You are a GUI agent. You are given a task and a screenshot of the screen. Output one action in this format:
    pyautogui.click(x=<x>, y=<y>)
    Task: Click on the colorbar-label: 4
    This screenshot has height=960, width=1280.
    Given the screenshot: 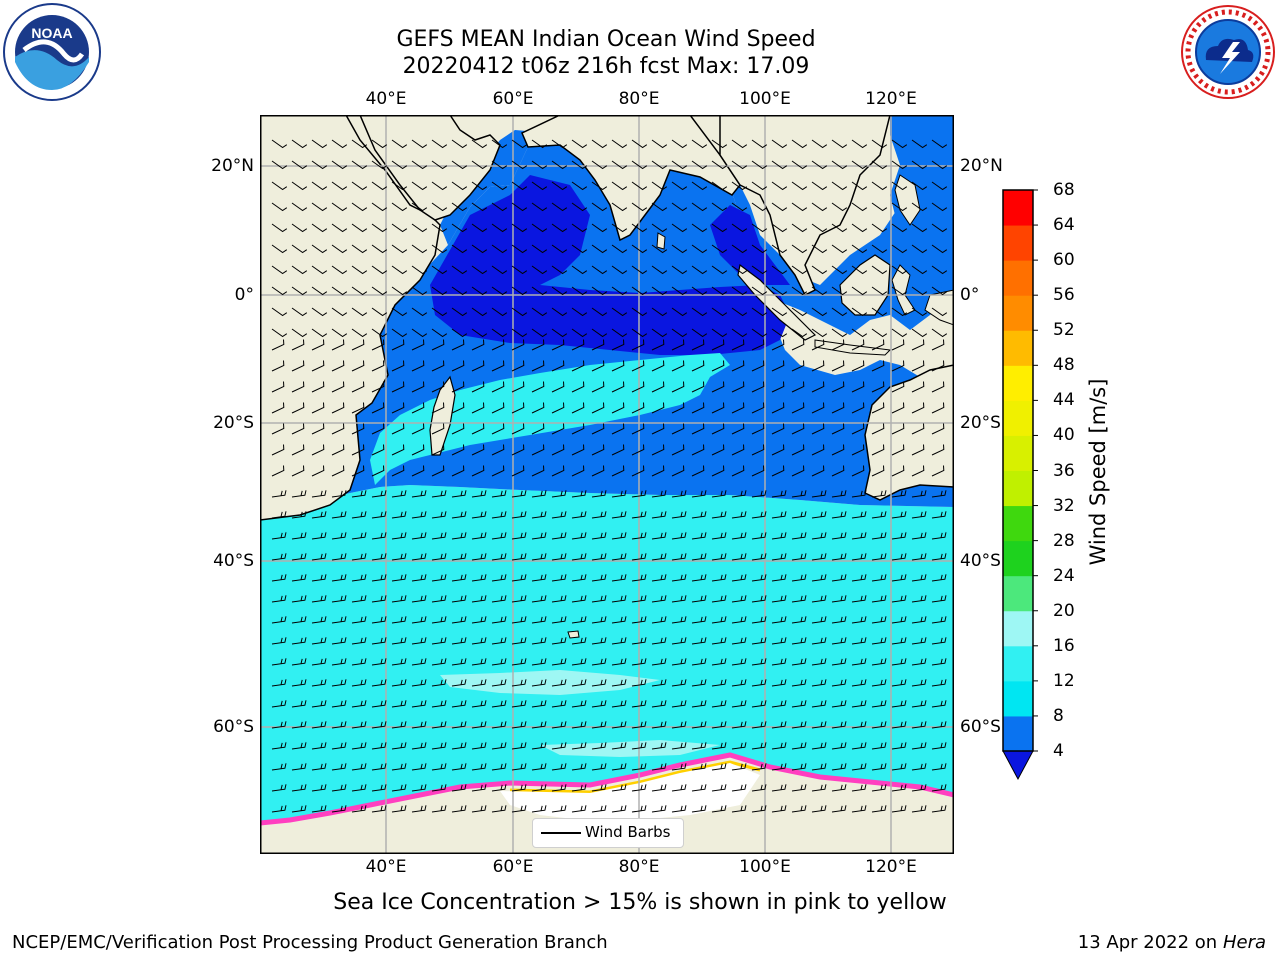 What is the action you would take?
    pyautogui.click(x=1058, y=751)
    